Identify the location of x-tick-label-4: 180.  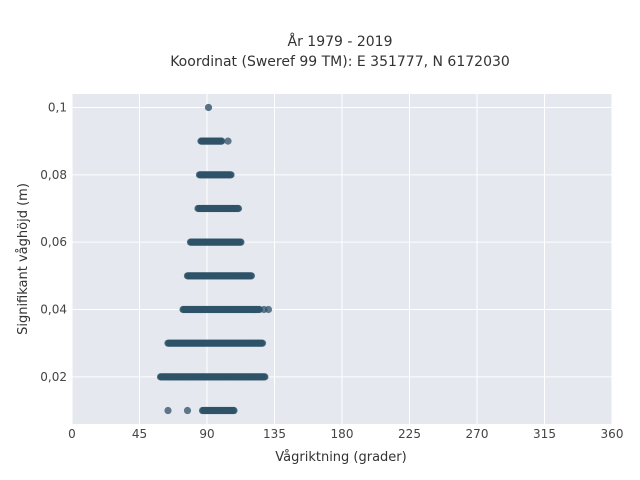
(342, 434).